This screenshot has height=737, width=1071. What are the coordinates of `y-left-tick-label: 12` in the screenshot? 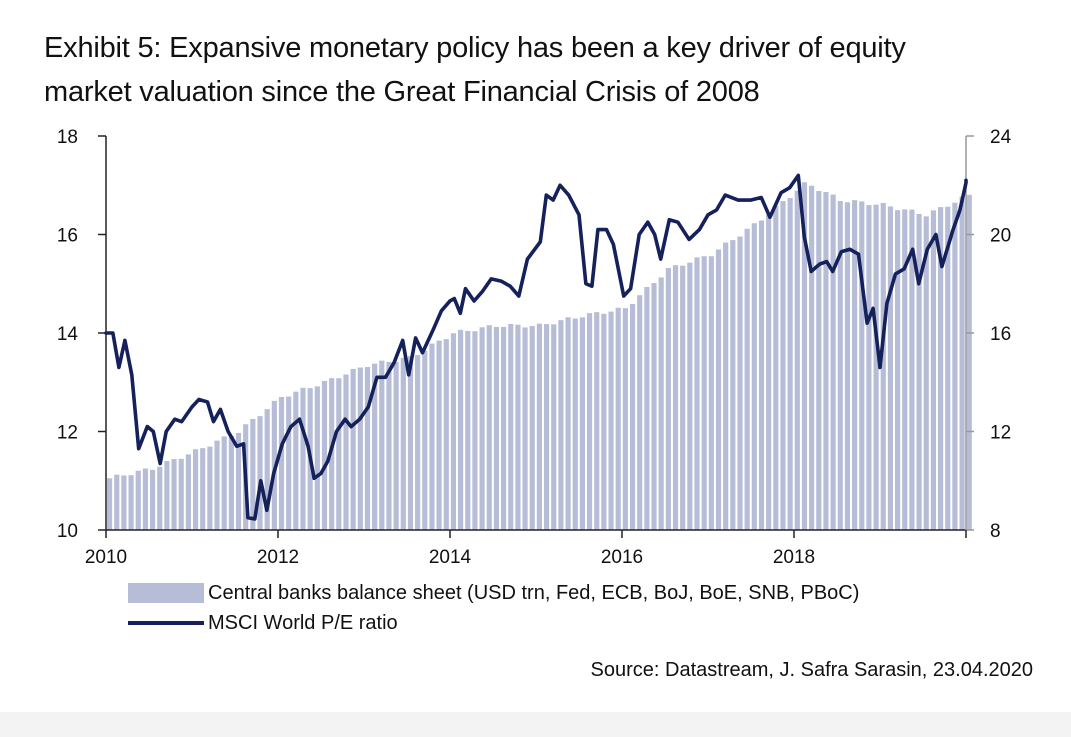 It's located at (67, 433).